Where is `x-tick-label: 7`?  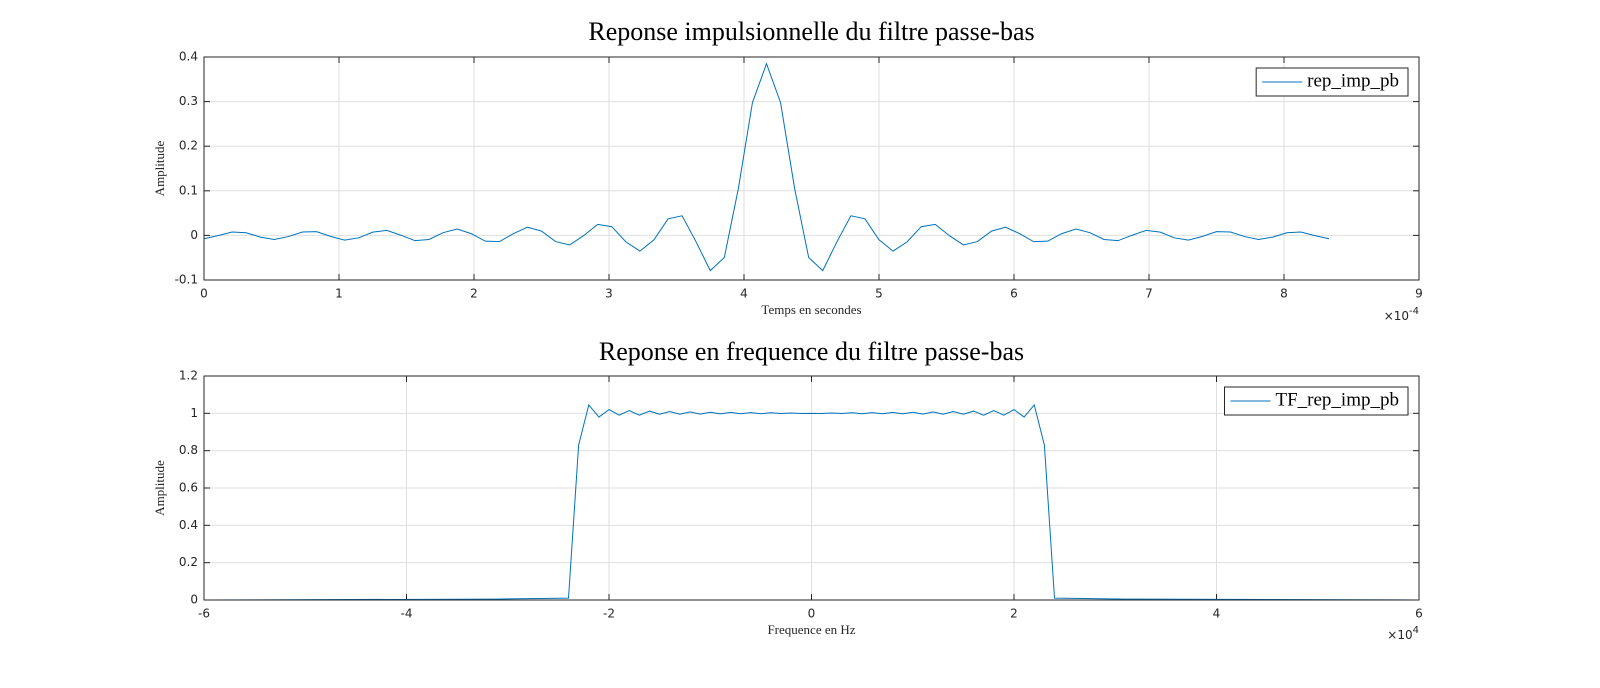
x-tick-label: 7 is located at coordinates (1149, 294).